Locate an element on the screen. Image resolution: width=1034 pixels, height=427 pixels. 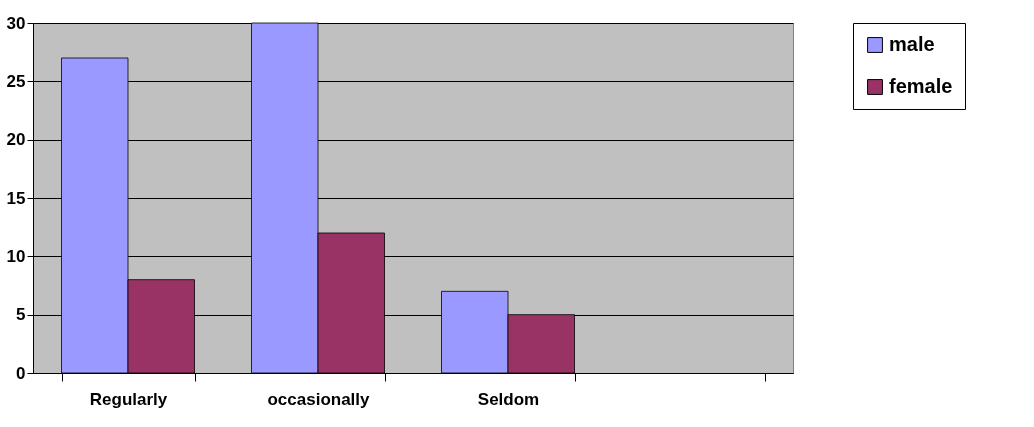
legend-label: female is located at coordinates (921, 86).